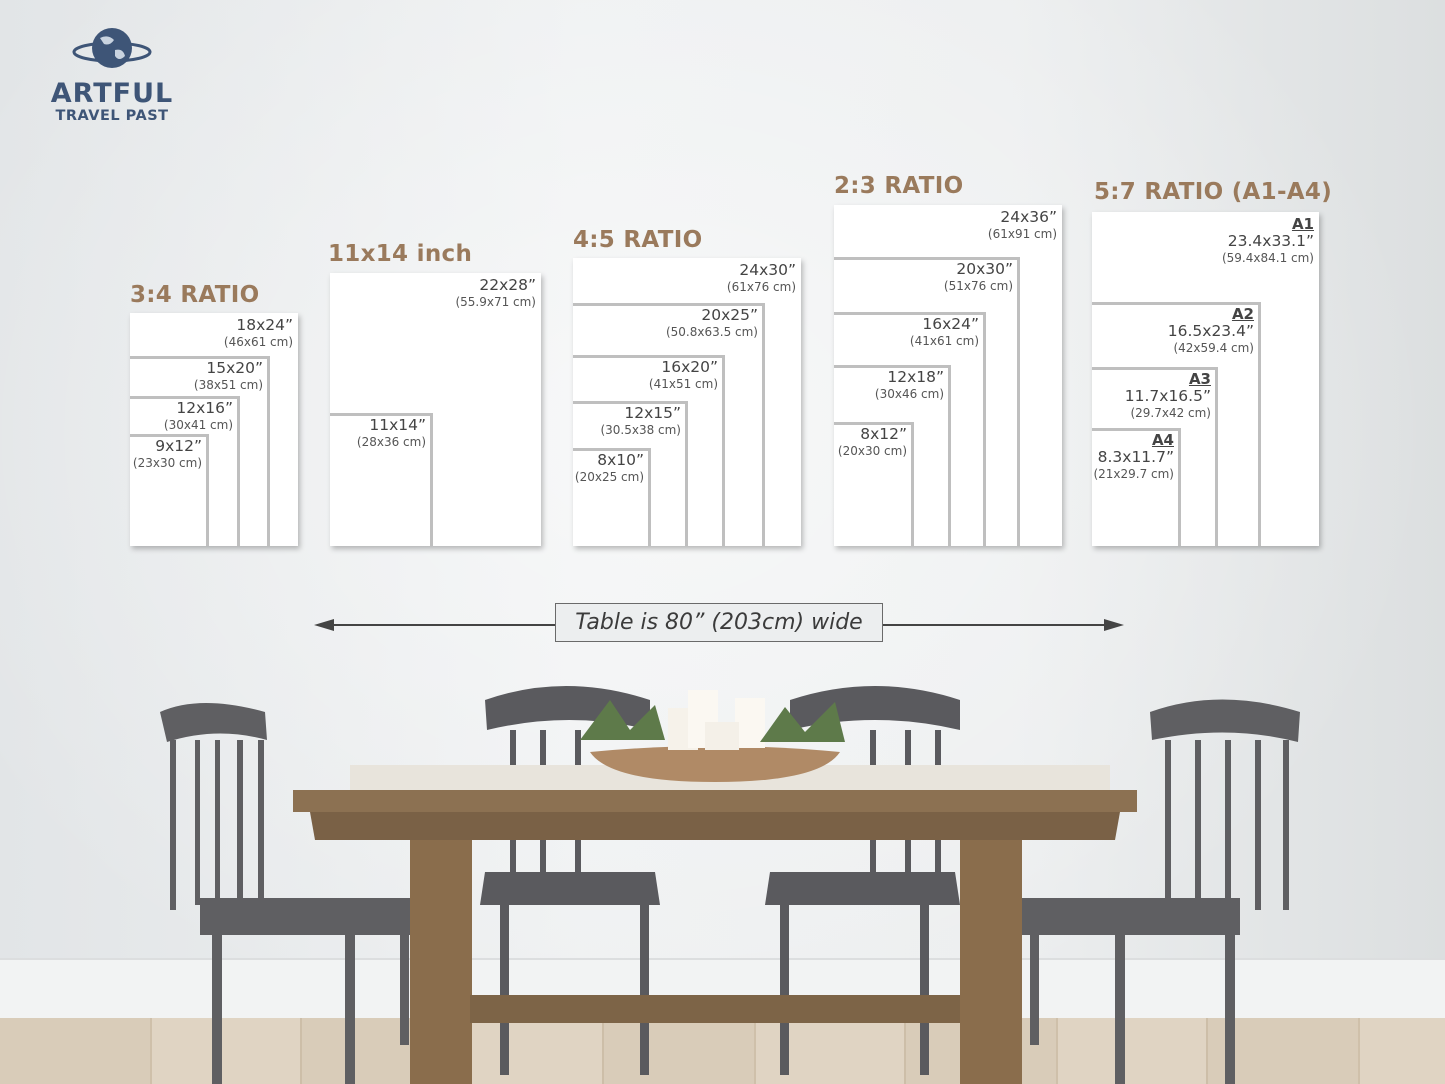 Image resolution: width=1445 pixels, height=1084 pixels. I want to click on size-in: 20x30”, so click(984, 269).